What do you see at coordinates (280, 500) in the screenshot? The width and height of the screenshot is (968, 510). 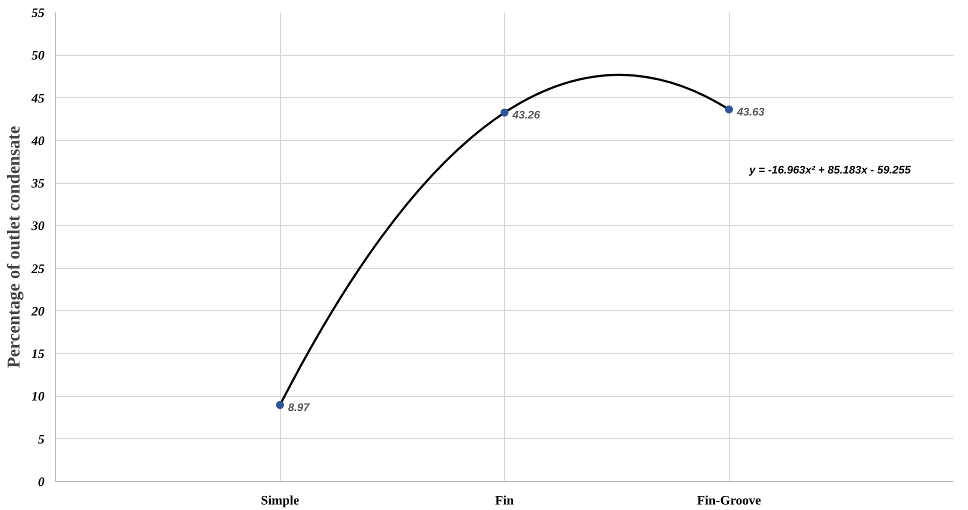 I see `x-tick-label: Simple` at bounding box center [280, 500].